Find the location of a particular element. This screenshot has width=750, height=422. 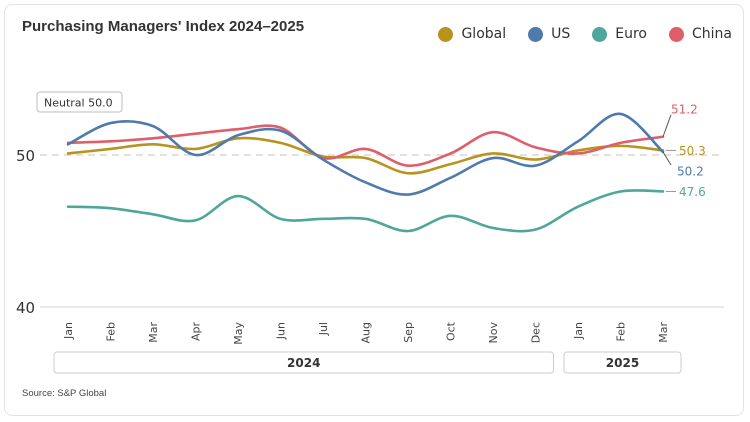

series-line-china is located at coordinates (365, 145).